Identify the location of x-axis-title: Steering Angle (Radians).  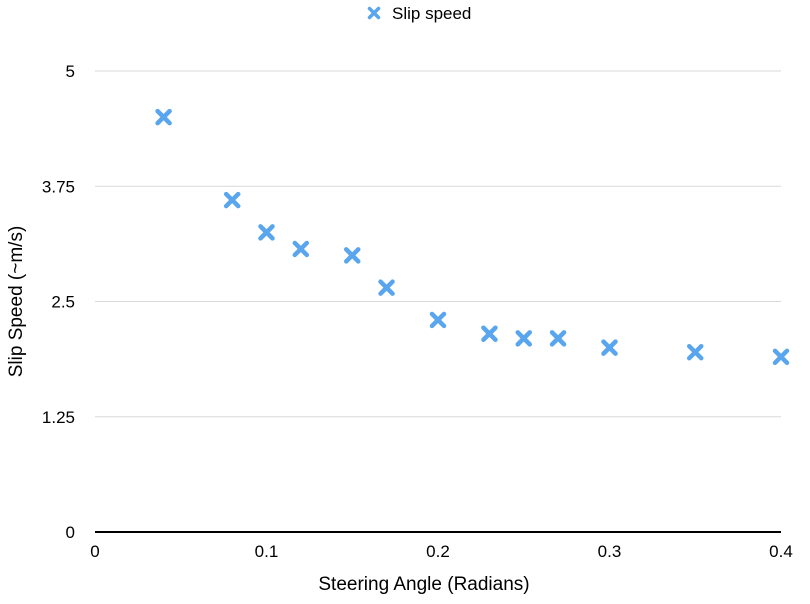
(423, 584).